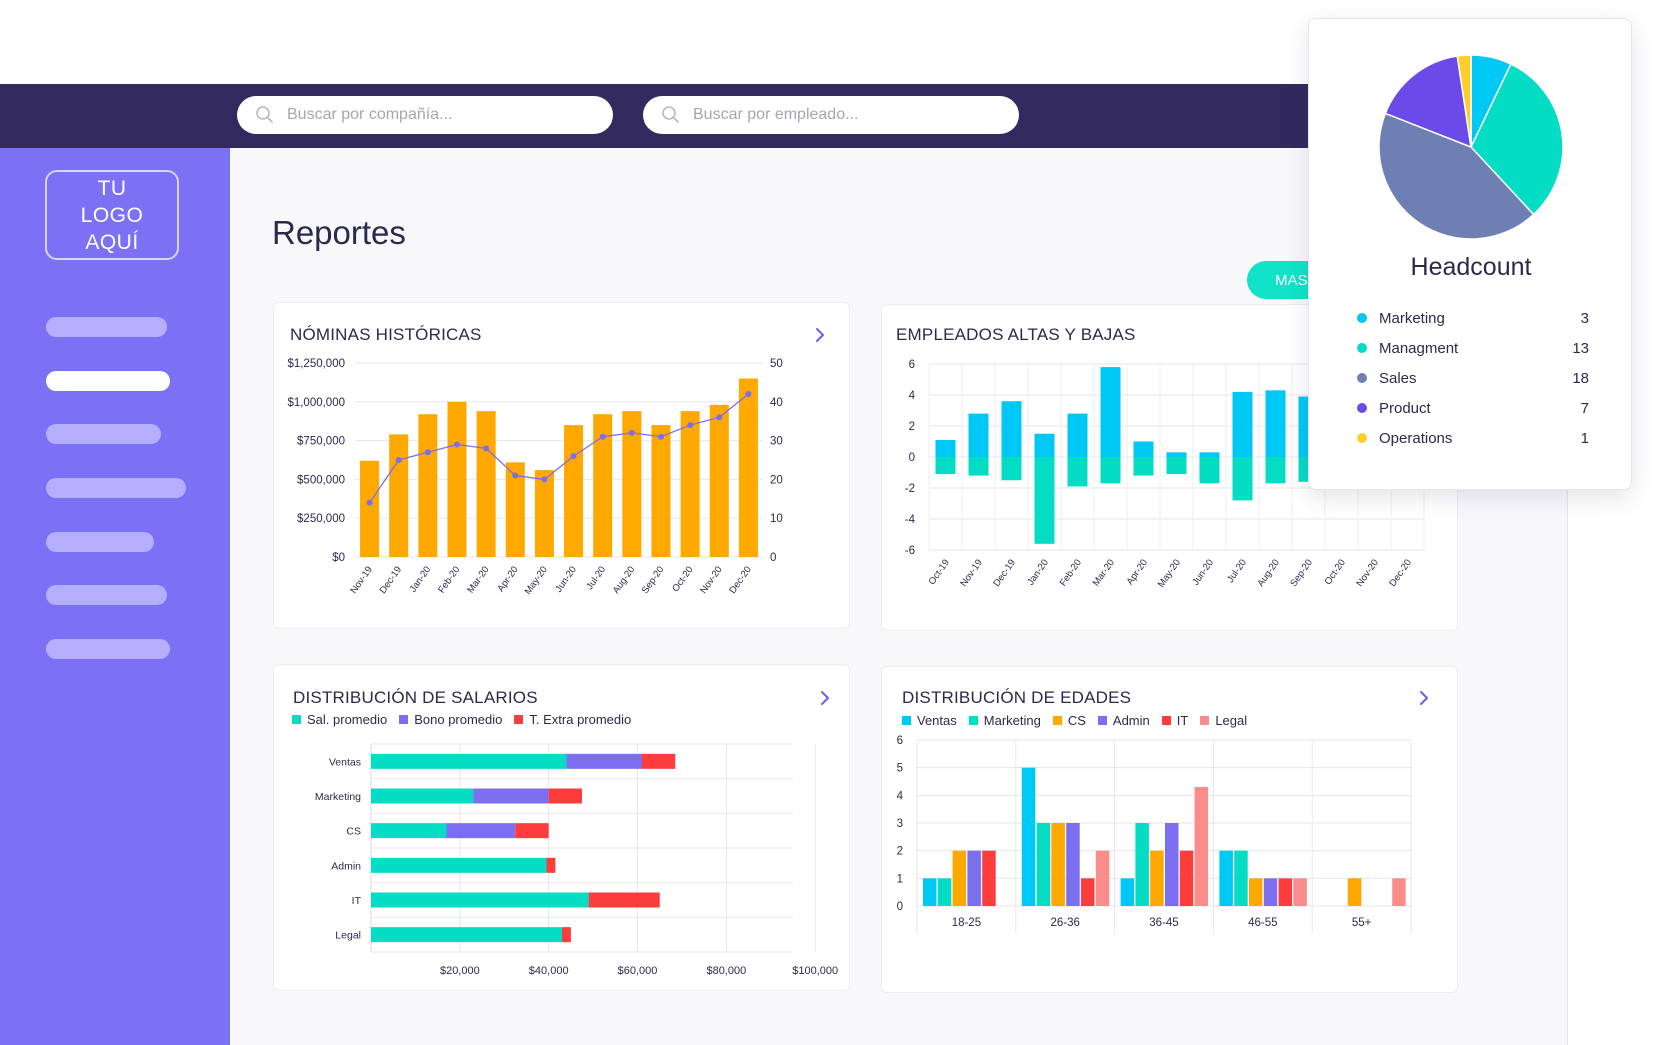 This screenshot has width=1656, height=1045. I want to click on legend-label: CS, so click(1076, 720).